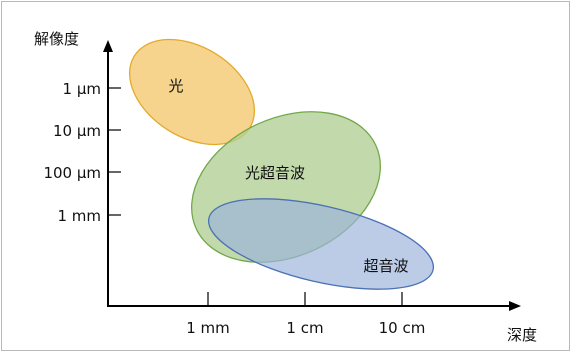 The width and height of the screenshot is (573, 354). I want to click on y-tick-label: 100 μm, so click(72, 173).